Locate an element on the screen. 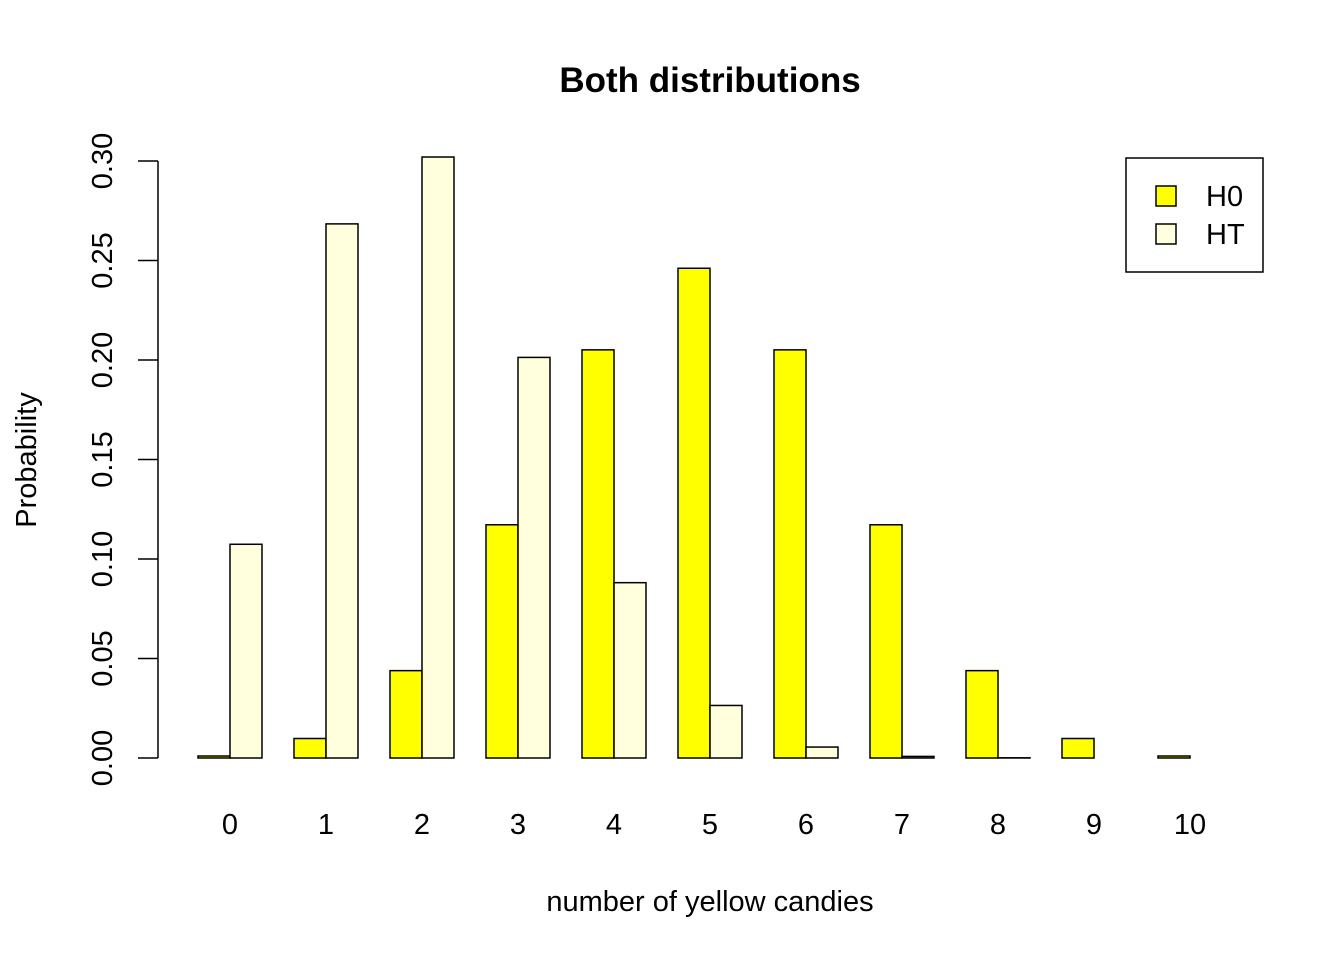 This screenshot has width=1344, height=960. x-tick-label: 1 is located at coordinates (326, 825).